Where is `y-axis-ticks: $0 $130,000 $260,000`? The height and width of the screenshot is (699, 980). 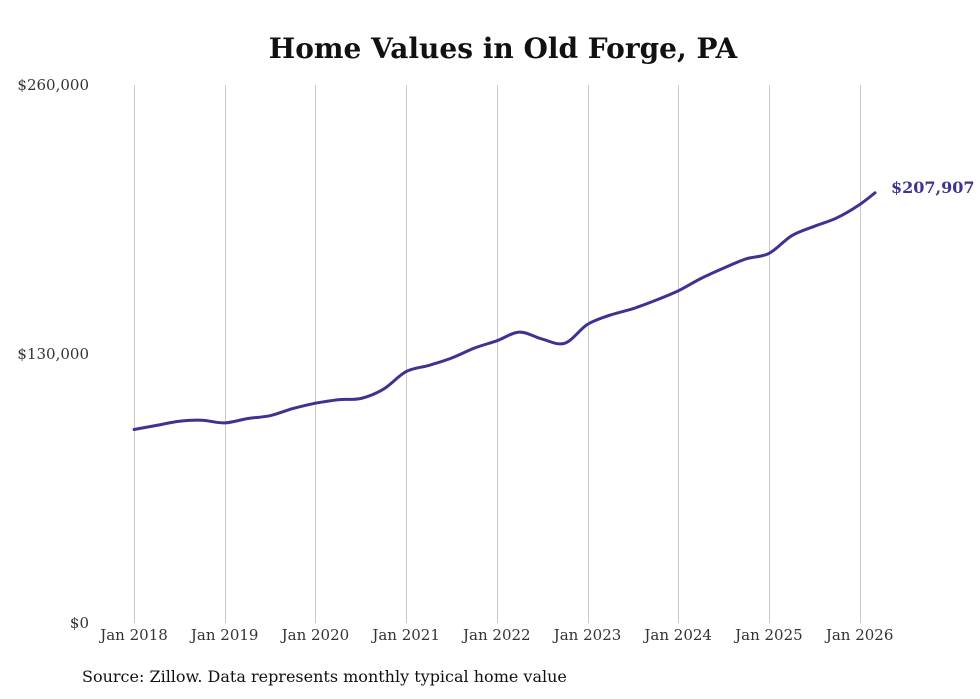
y-axis-ticks: $0 $130,000 $260,000 is located at coordinates (53, 354).